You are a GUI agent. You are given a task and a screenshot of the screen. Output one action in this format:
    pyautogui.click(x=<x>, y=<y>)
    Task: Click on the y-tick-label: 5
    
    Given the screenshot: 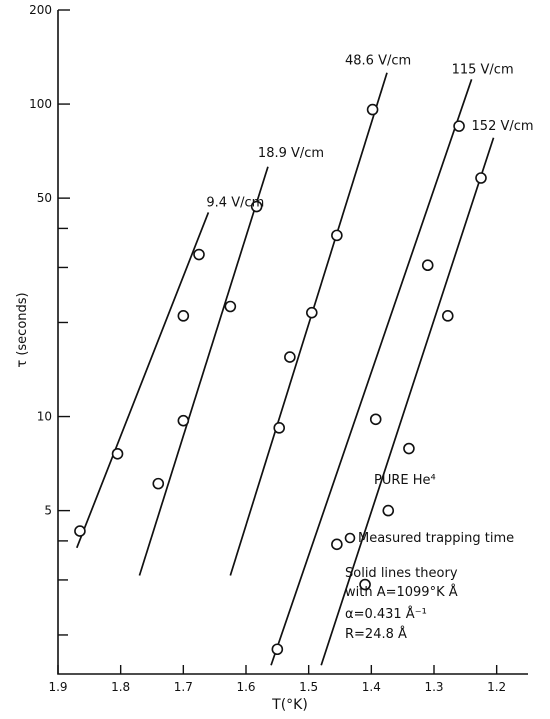 What is the action you would take?
    pyautogui.click(x=48, y=511)
    